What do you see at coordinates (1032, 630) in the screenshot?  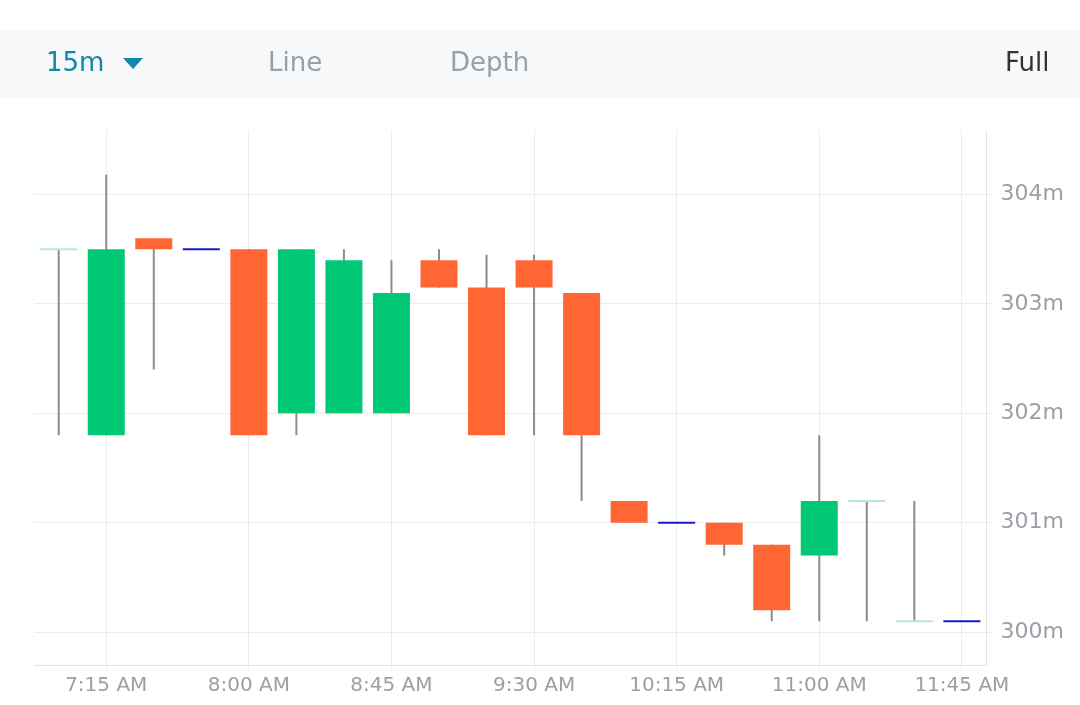 I see `y-tick-label: 300m` at bounding box center [1032, 630].